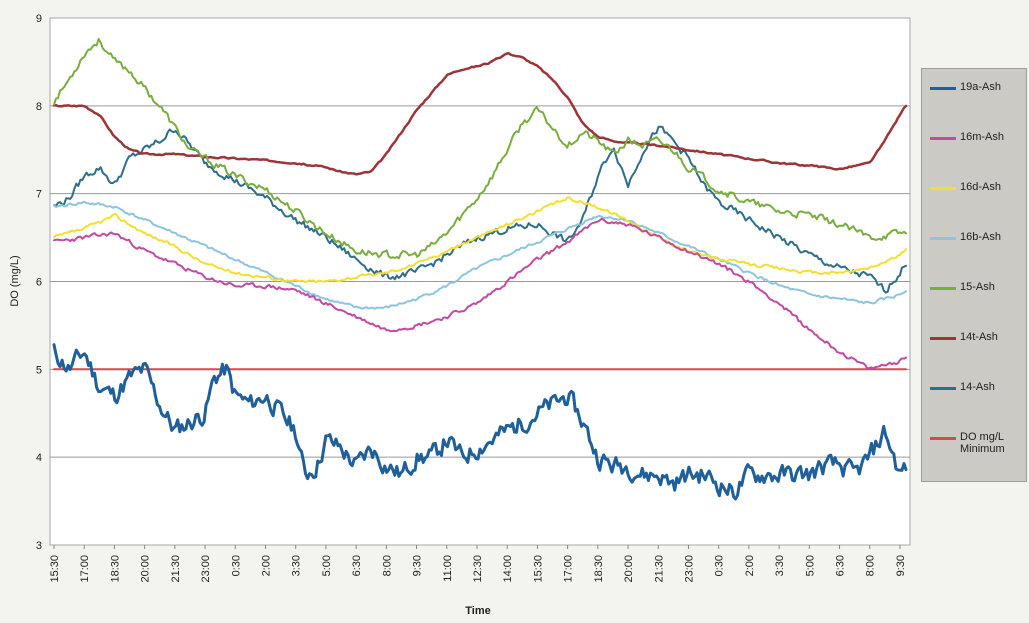 Image resolution: width=1029 pixels, height=623 pixels. What do you see at coordinates (508, 569) in the screenshot?
I see `x-tick-label: 14:00` at bounding box center [508, 569].